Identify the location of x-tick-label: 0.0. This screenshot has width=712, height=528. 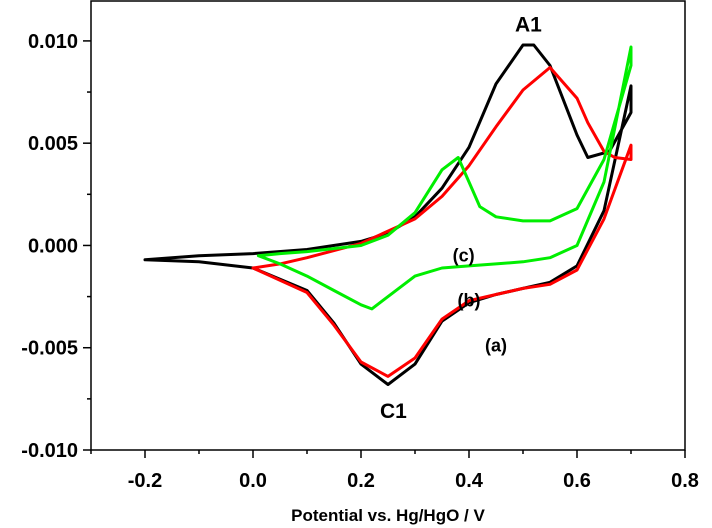
(253, 481).